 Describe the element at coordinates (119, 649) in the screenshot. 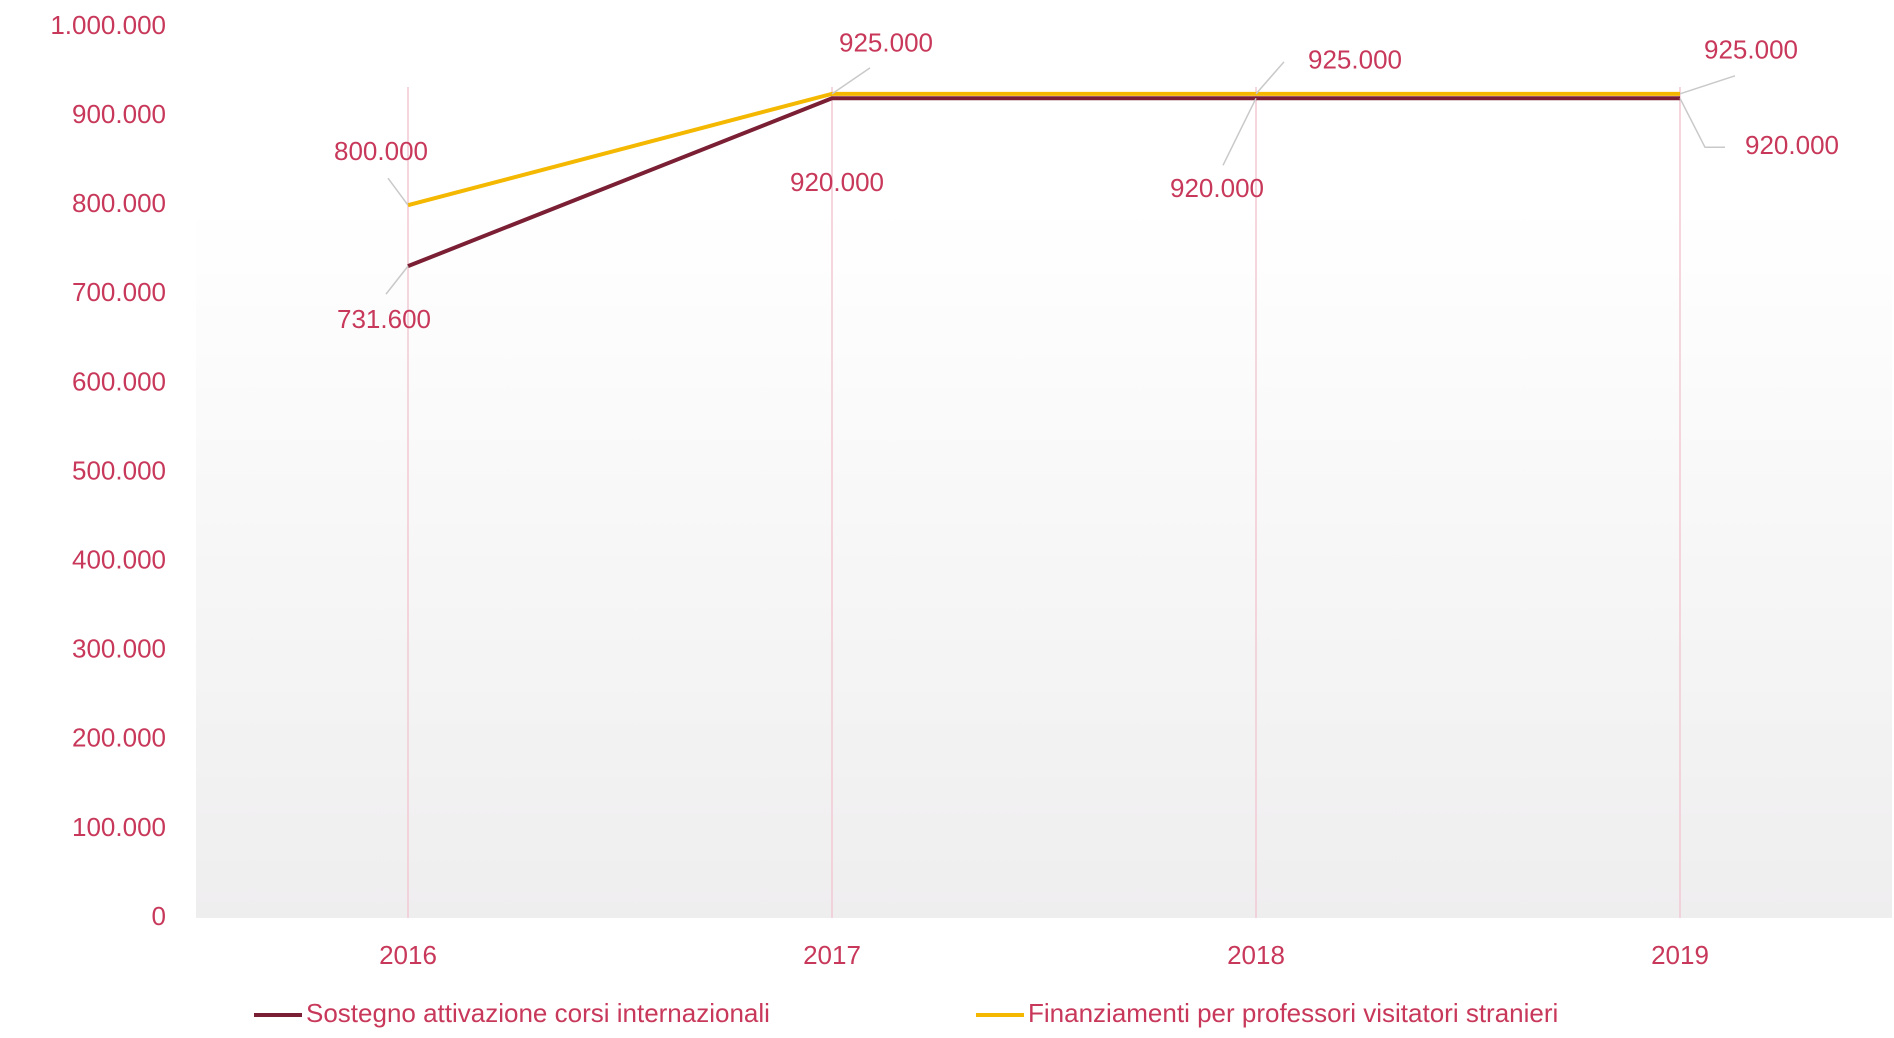

I see `y-tick-label: 300.000` at that location.